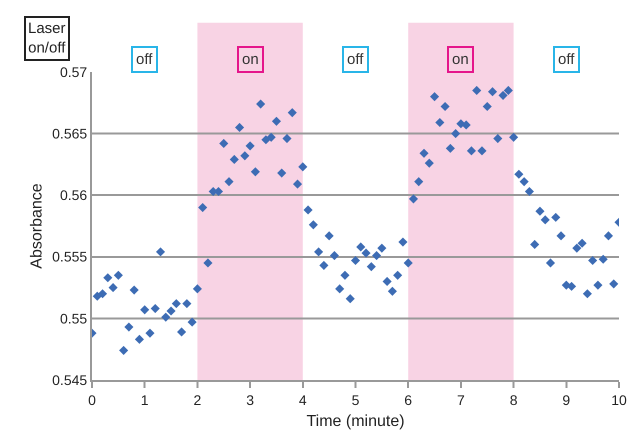 This screenshot has width=630, height=439. Describe the element at coordinates (47, 38) in the screenshot. I see `text: Laser on/off` at that location.